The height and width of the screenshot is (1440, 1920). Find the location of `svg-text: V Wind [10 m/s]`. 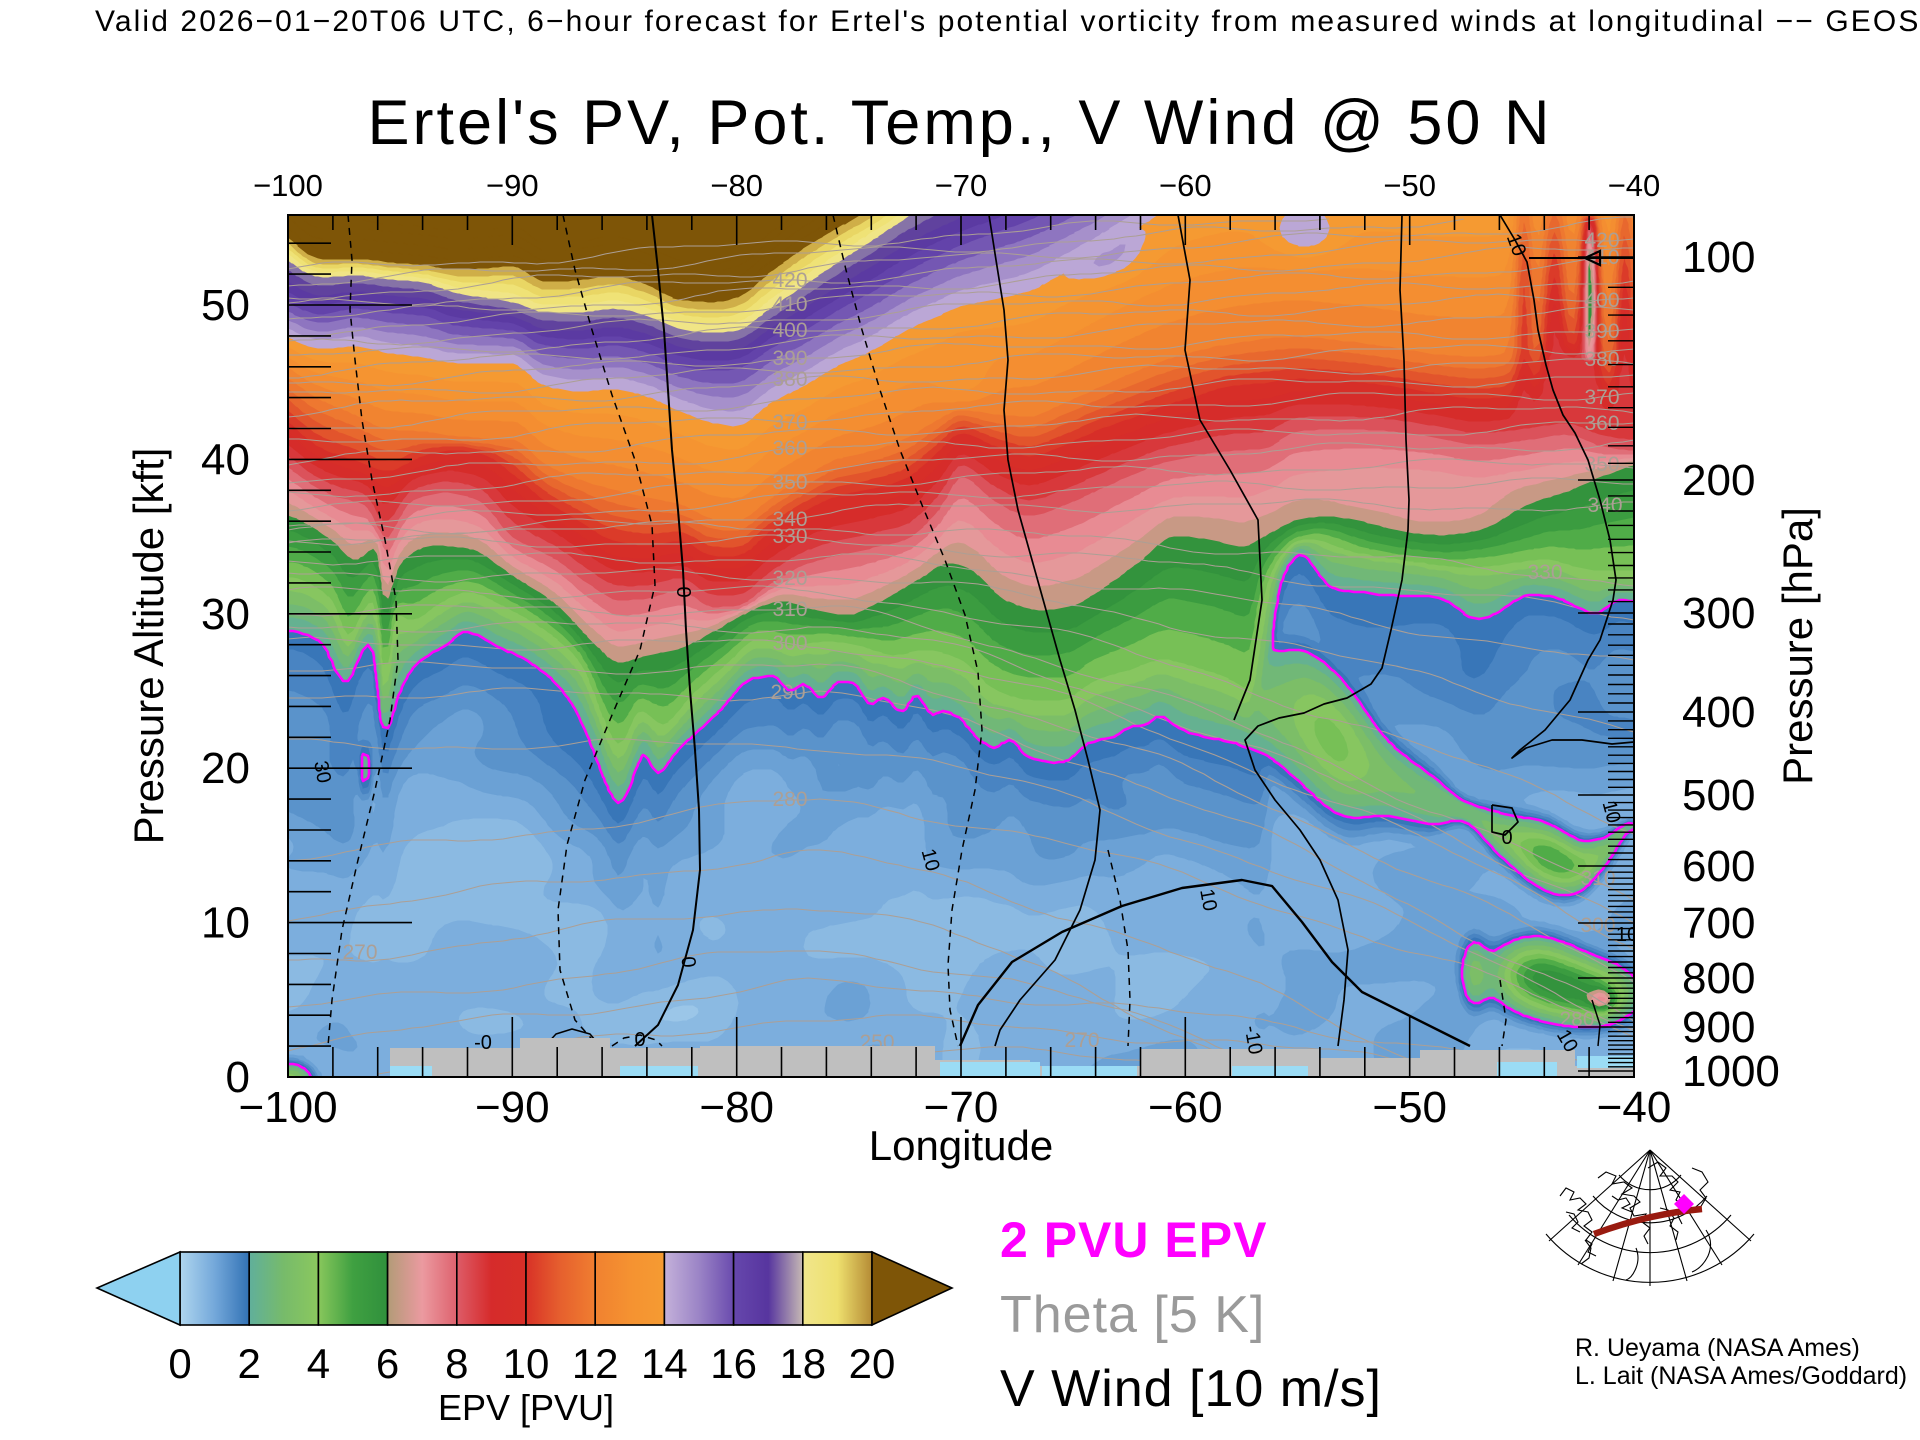

svg-text: V Wind [10 m/s] is located at coordinates (1191, 1389).